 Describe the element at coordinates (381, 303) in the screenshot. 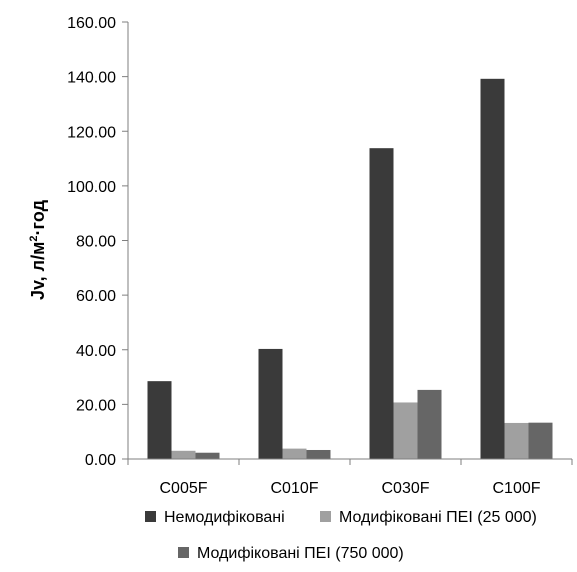

I see `bar-1-c030f` at that location.